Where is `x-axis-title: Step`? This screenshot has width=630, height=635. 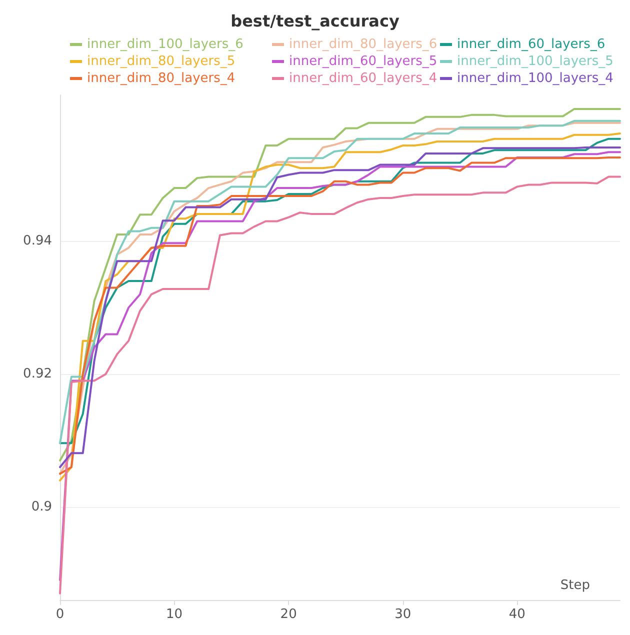
x-axis-title: Step is located at coordinates (575, 585).